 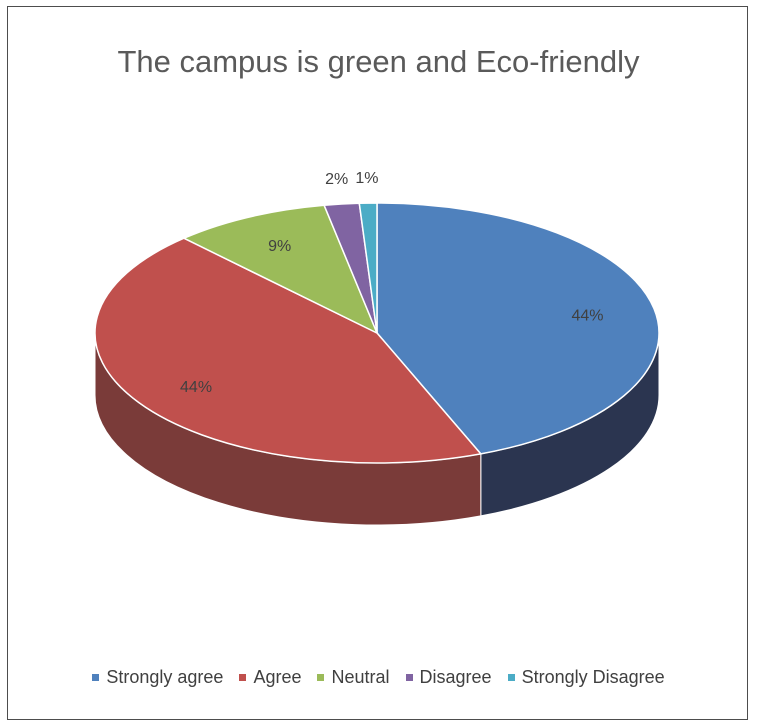 I want to click on data-label-strongly-agree: 44%, so click(x=588, y=315).